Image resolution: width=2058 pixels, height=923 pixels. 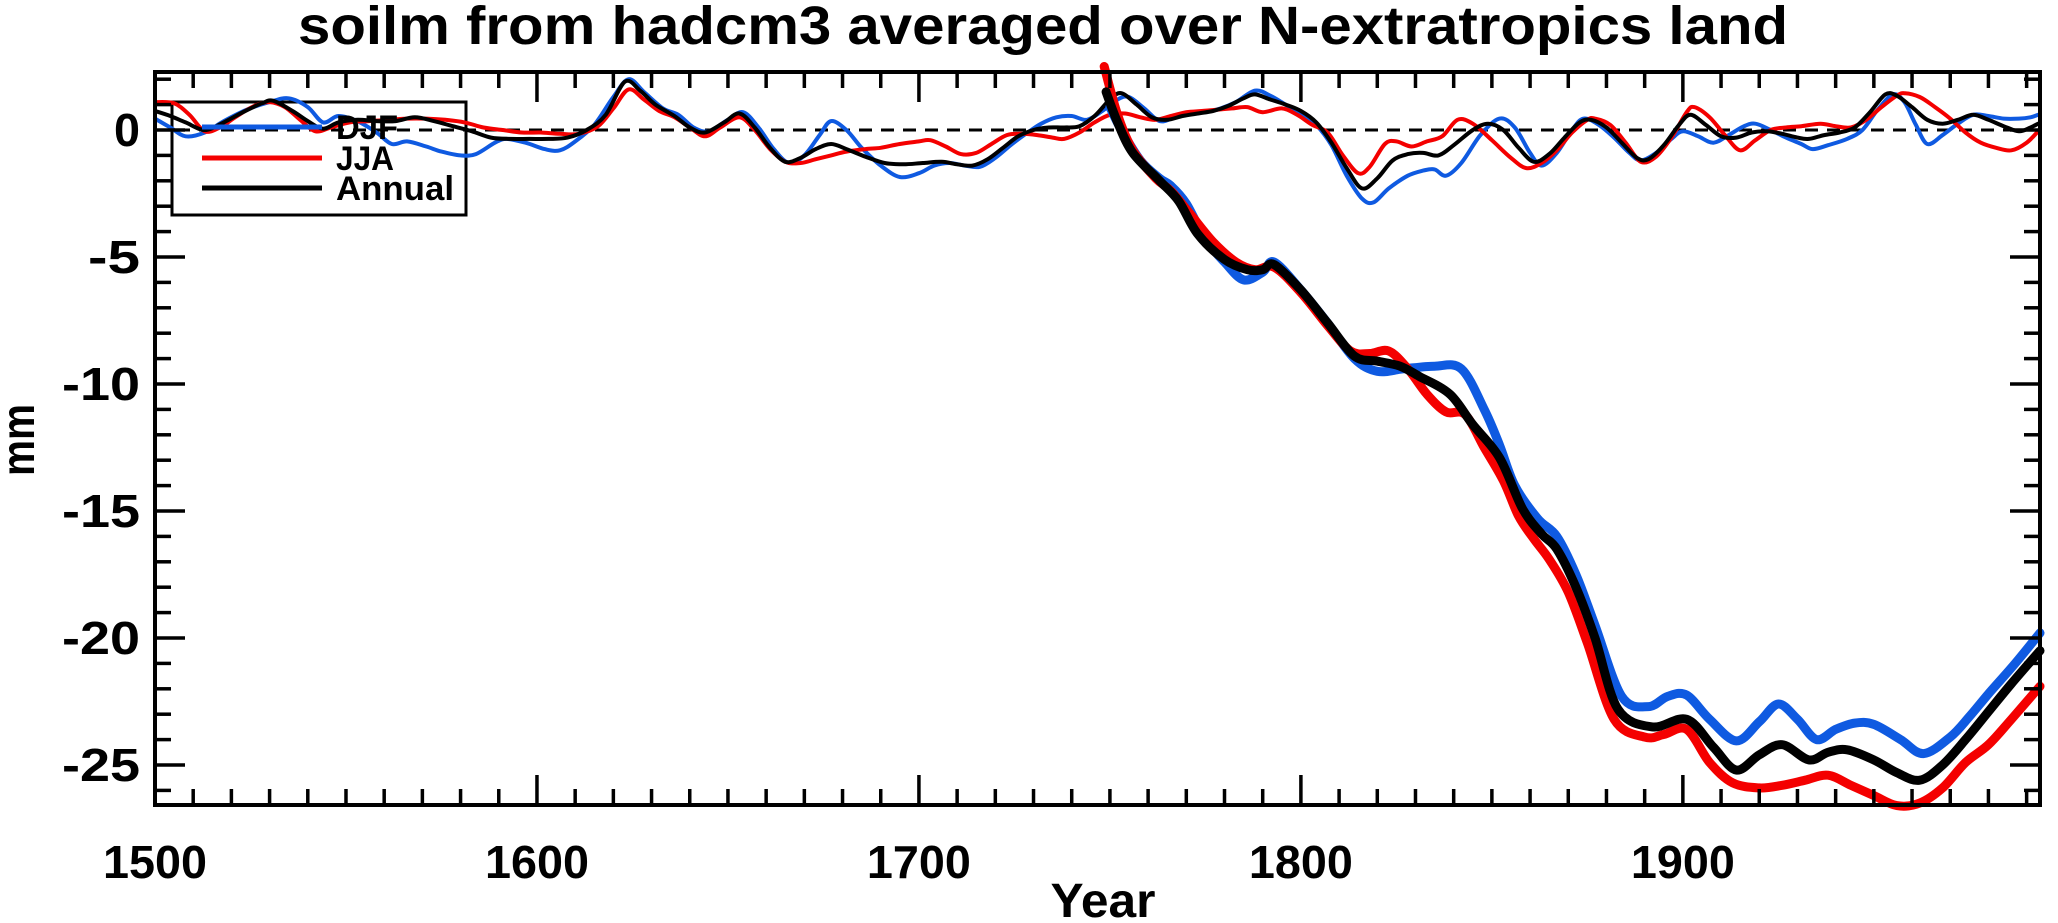 I want to click on y-tick-label--5: -5, so click(x=114, y=257).